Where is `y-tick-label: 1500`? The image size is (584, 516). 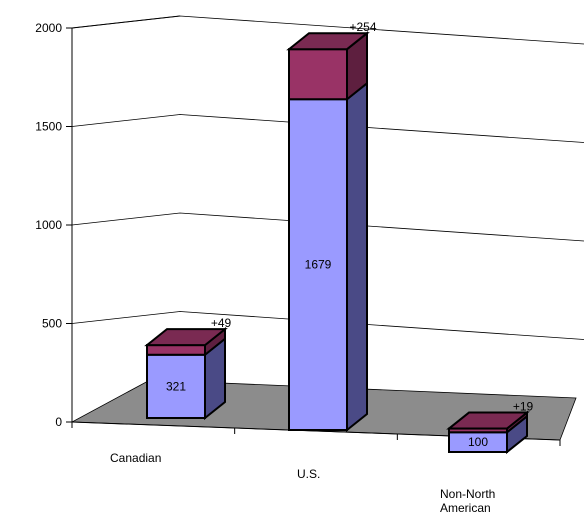 y-tick-label: 1500 is located at coordinates (48, 127).